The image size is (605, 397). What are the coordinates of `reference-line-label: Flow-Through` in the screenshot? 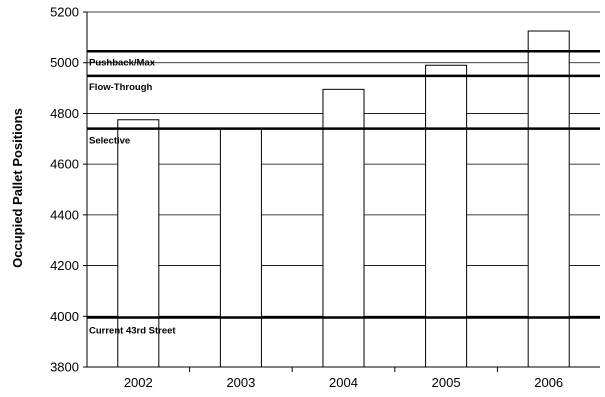 It's located at (121, 87).